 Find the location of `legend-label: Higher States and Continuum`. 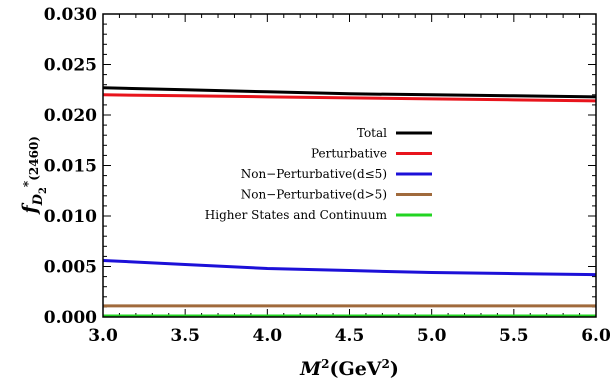

legend-label: Higher States and Continuum is located at coordinates (296, 215).